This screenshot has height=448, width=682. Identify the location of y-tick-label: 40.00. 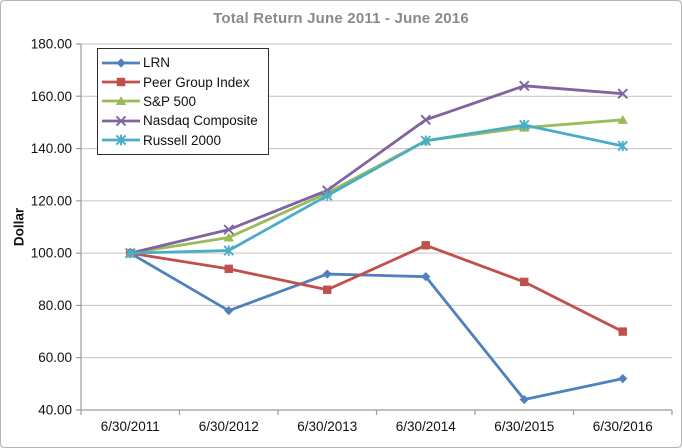
(55, 410).